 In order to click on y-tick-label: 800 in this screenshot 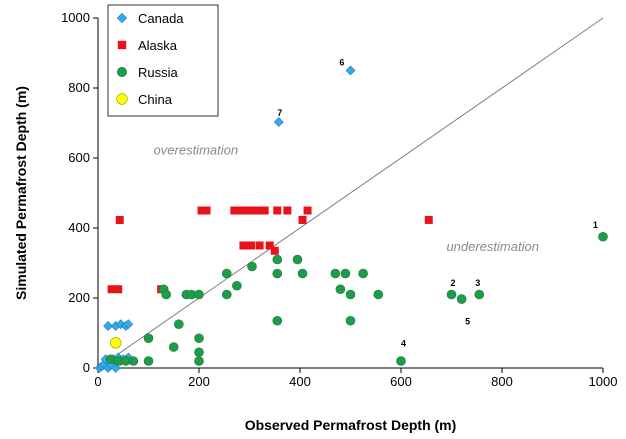, I will do `click(79, 87)`.